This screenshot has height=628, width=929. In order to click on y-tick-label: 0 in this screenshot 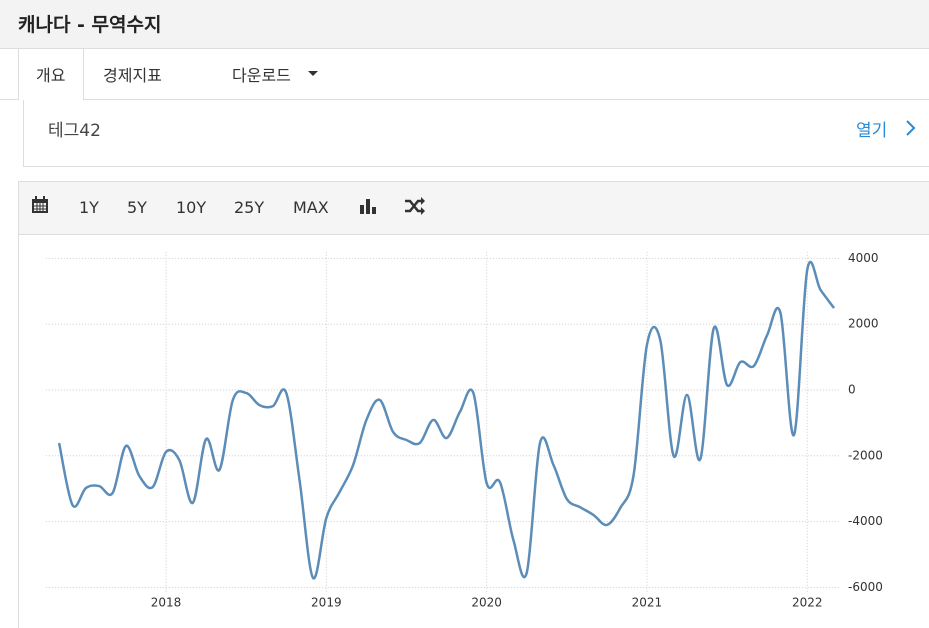, I will do `click(852, 389)`.